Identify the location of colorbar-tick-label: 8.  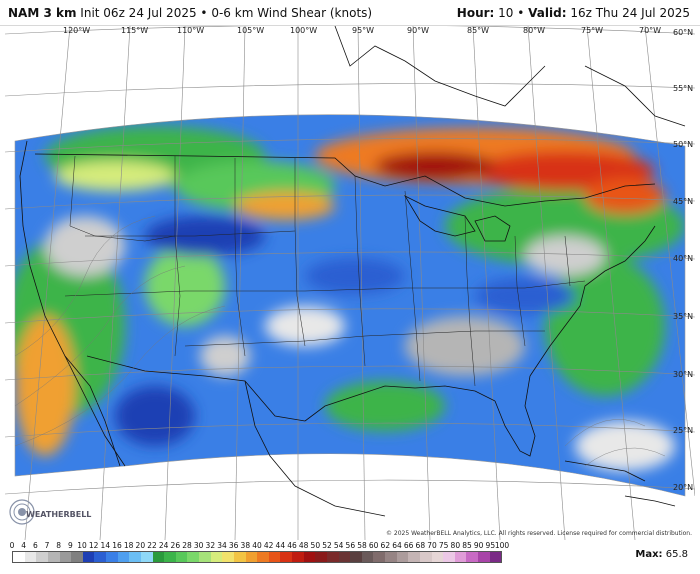
(59, 545).